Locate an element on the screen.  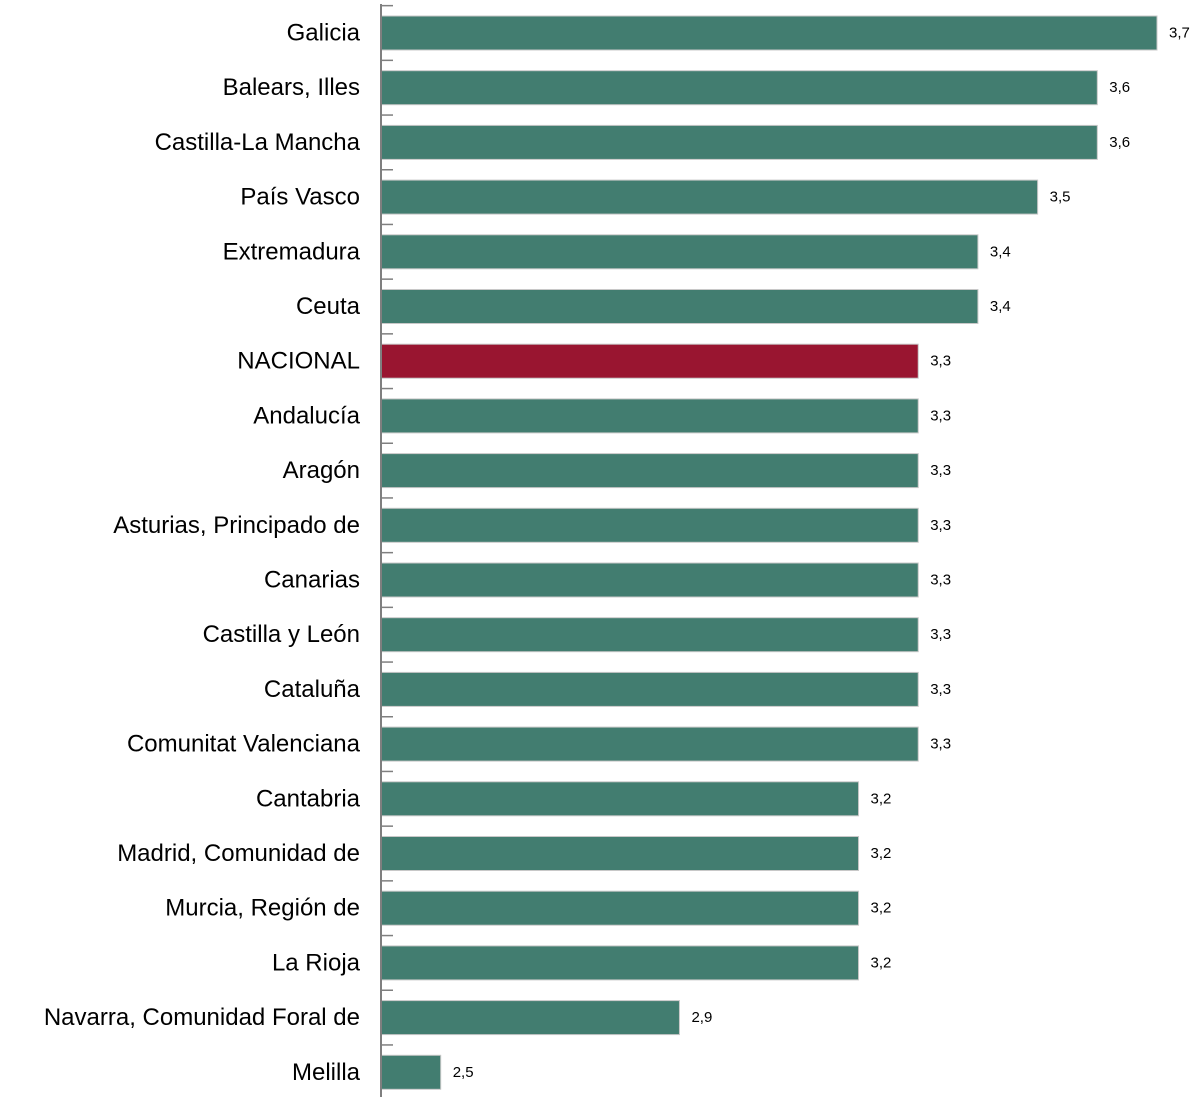
category-label: Asturias, Principado de is located at coordinates (236, 525).